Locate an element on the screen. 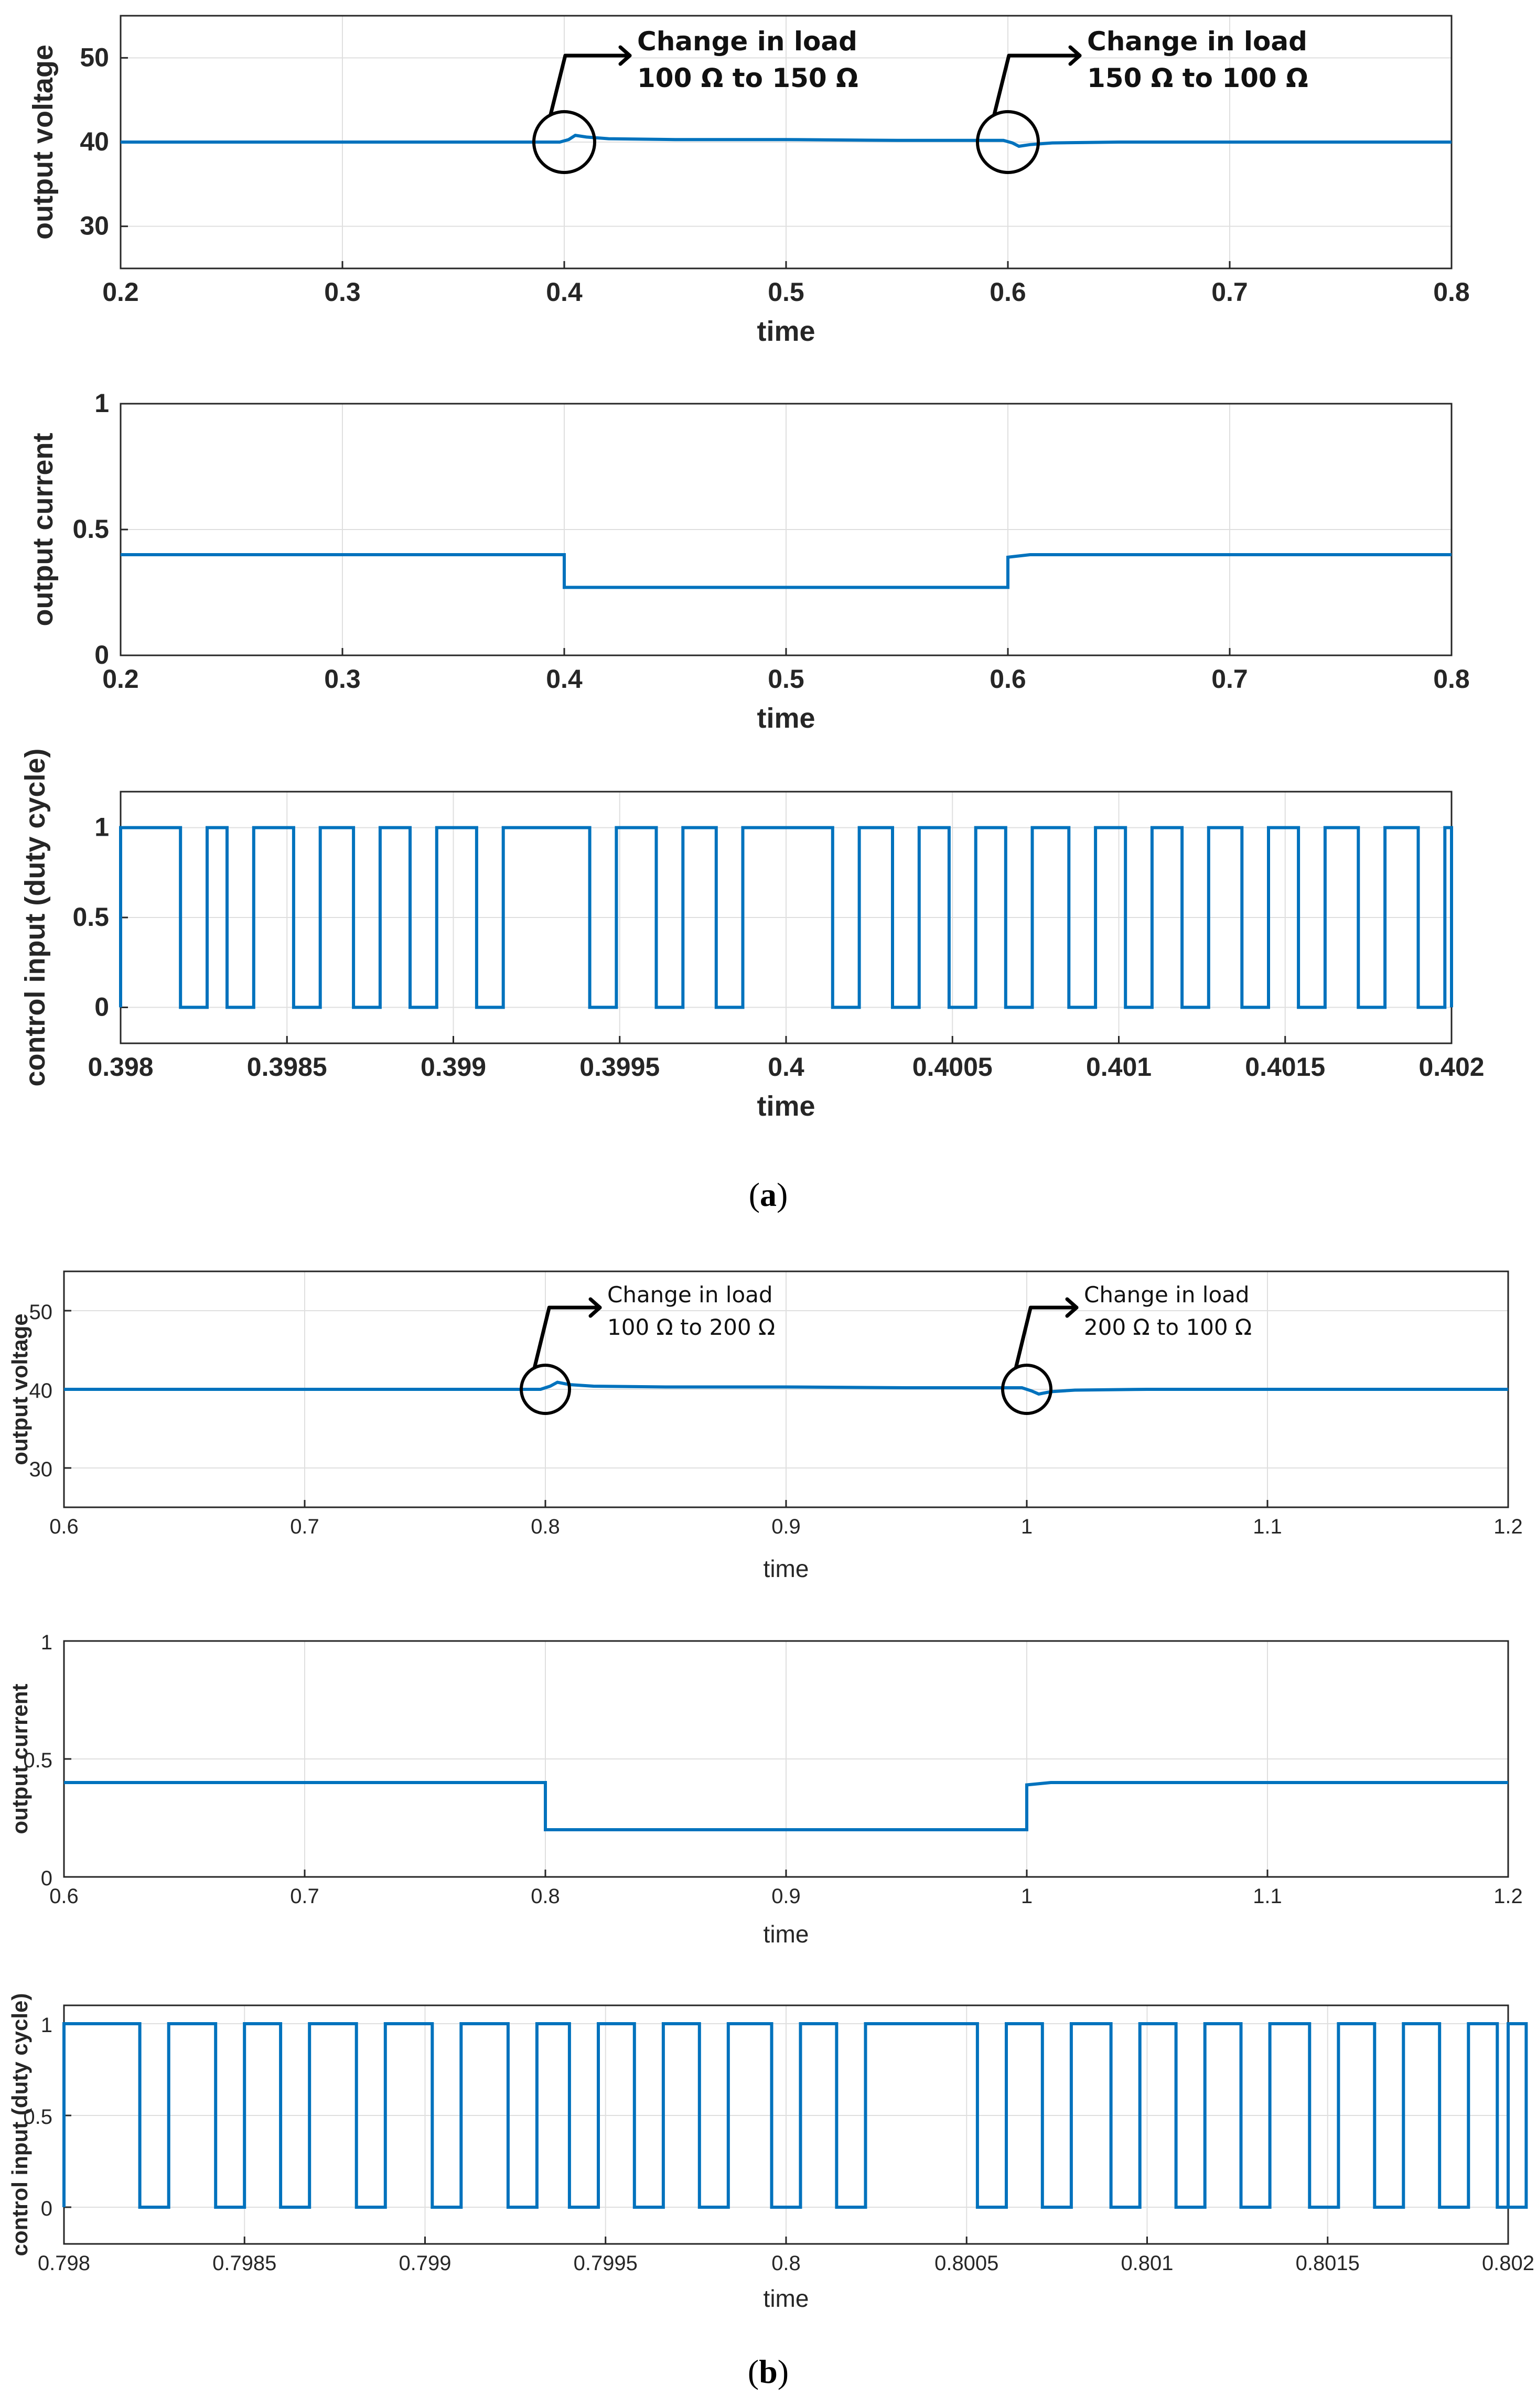 Image resolution: width=1537 pixels, height=2408 pixels. x-tick-label: 0.798 is located at coordinates (64, 2263).